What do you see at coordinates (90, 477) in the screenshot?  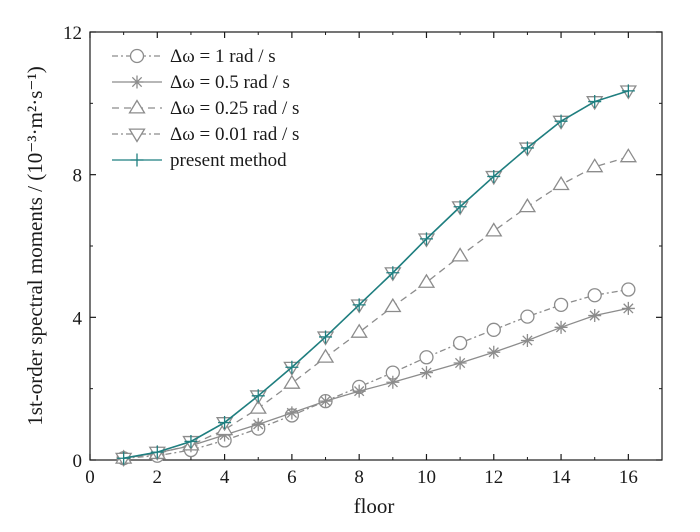 I see `x-tick-label: 0` at bounding box center [90, 477].